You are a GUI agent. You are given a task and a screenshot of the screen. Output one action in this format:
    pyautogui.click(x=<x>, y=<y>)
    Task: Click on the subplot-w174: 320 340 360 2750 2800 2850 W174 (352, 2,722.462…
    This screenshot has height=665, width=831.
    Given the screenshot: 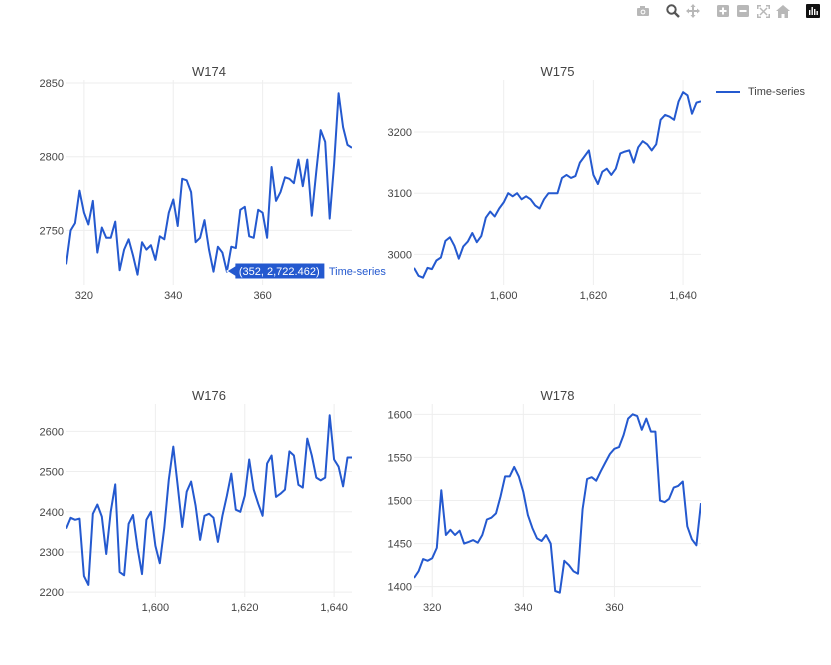 What is the action you would take?
    pyautogui.click(x=213, y=183)
    